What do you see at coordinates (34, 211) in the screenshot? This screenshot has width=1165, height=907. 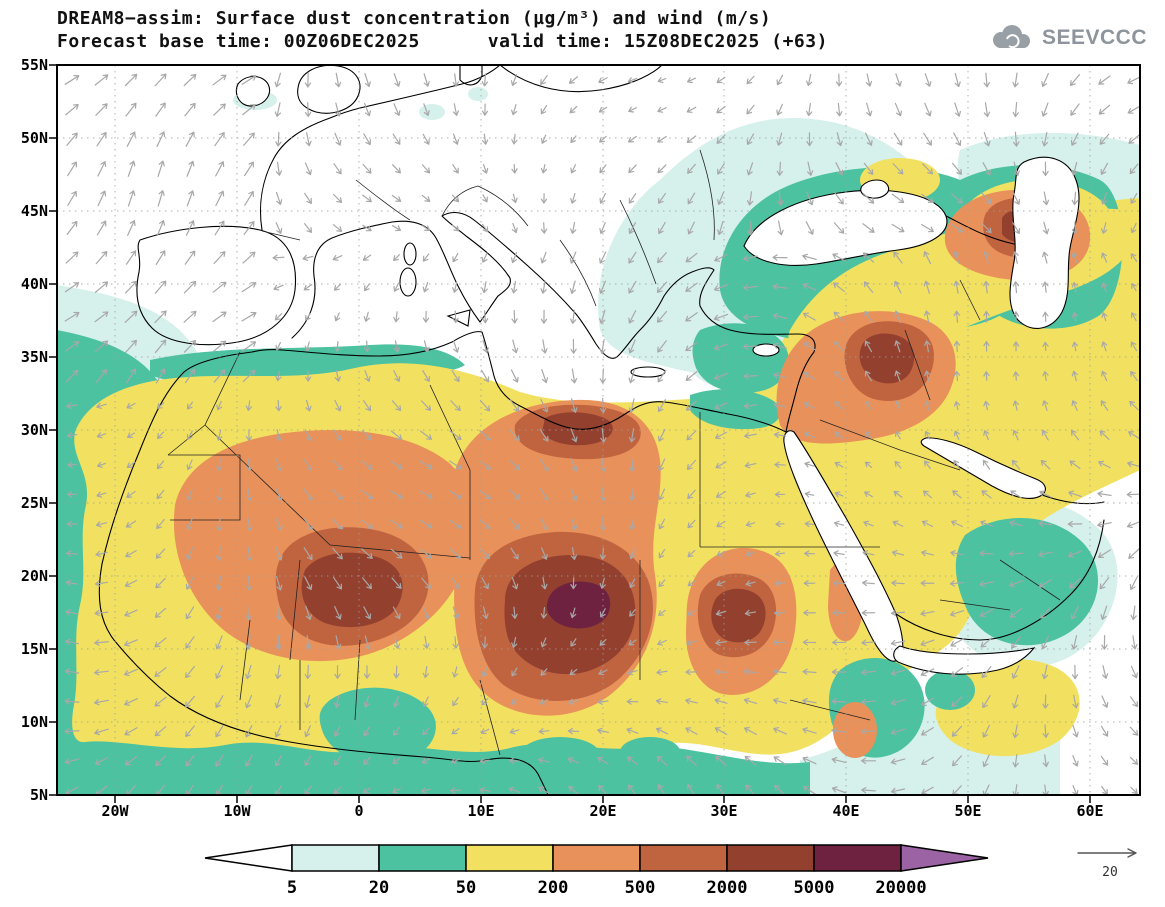 I see `lat-label: 45N` at bounding box center [34, 211].